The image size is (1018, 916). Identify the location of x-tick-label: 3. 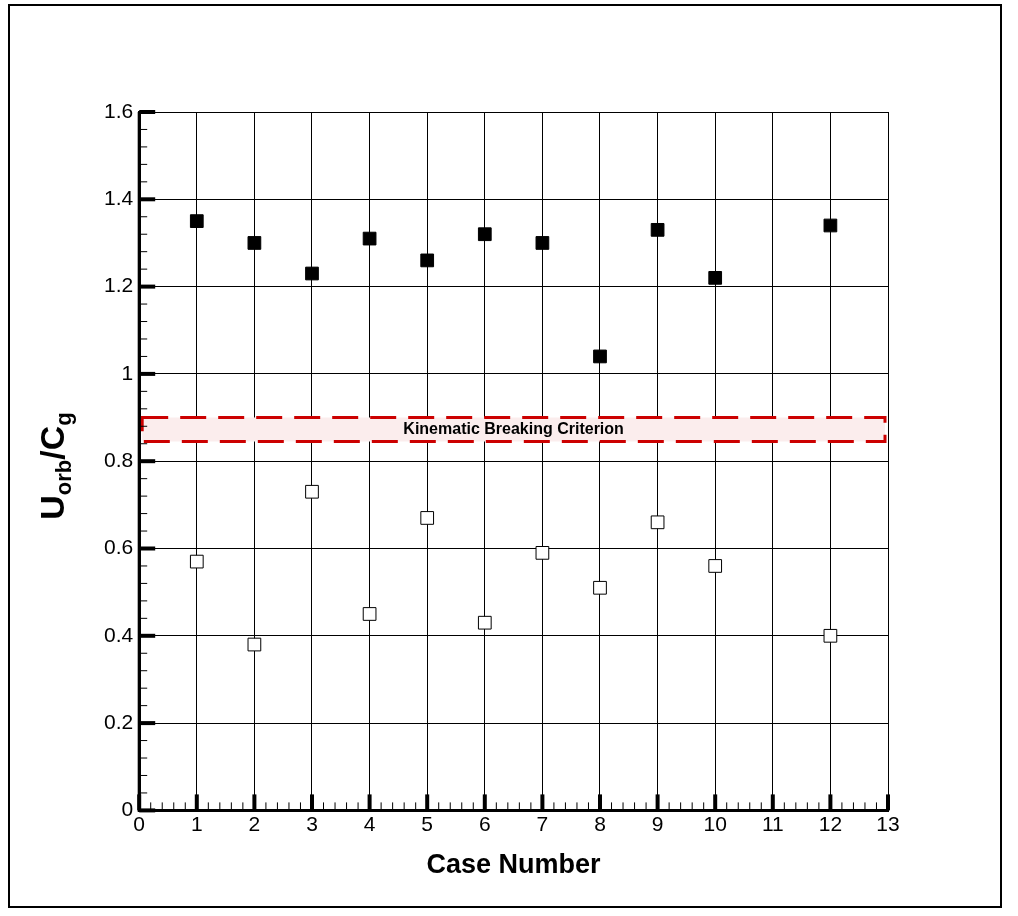
(312, 823).